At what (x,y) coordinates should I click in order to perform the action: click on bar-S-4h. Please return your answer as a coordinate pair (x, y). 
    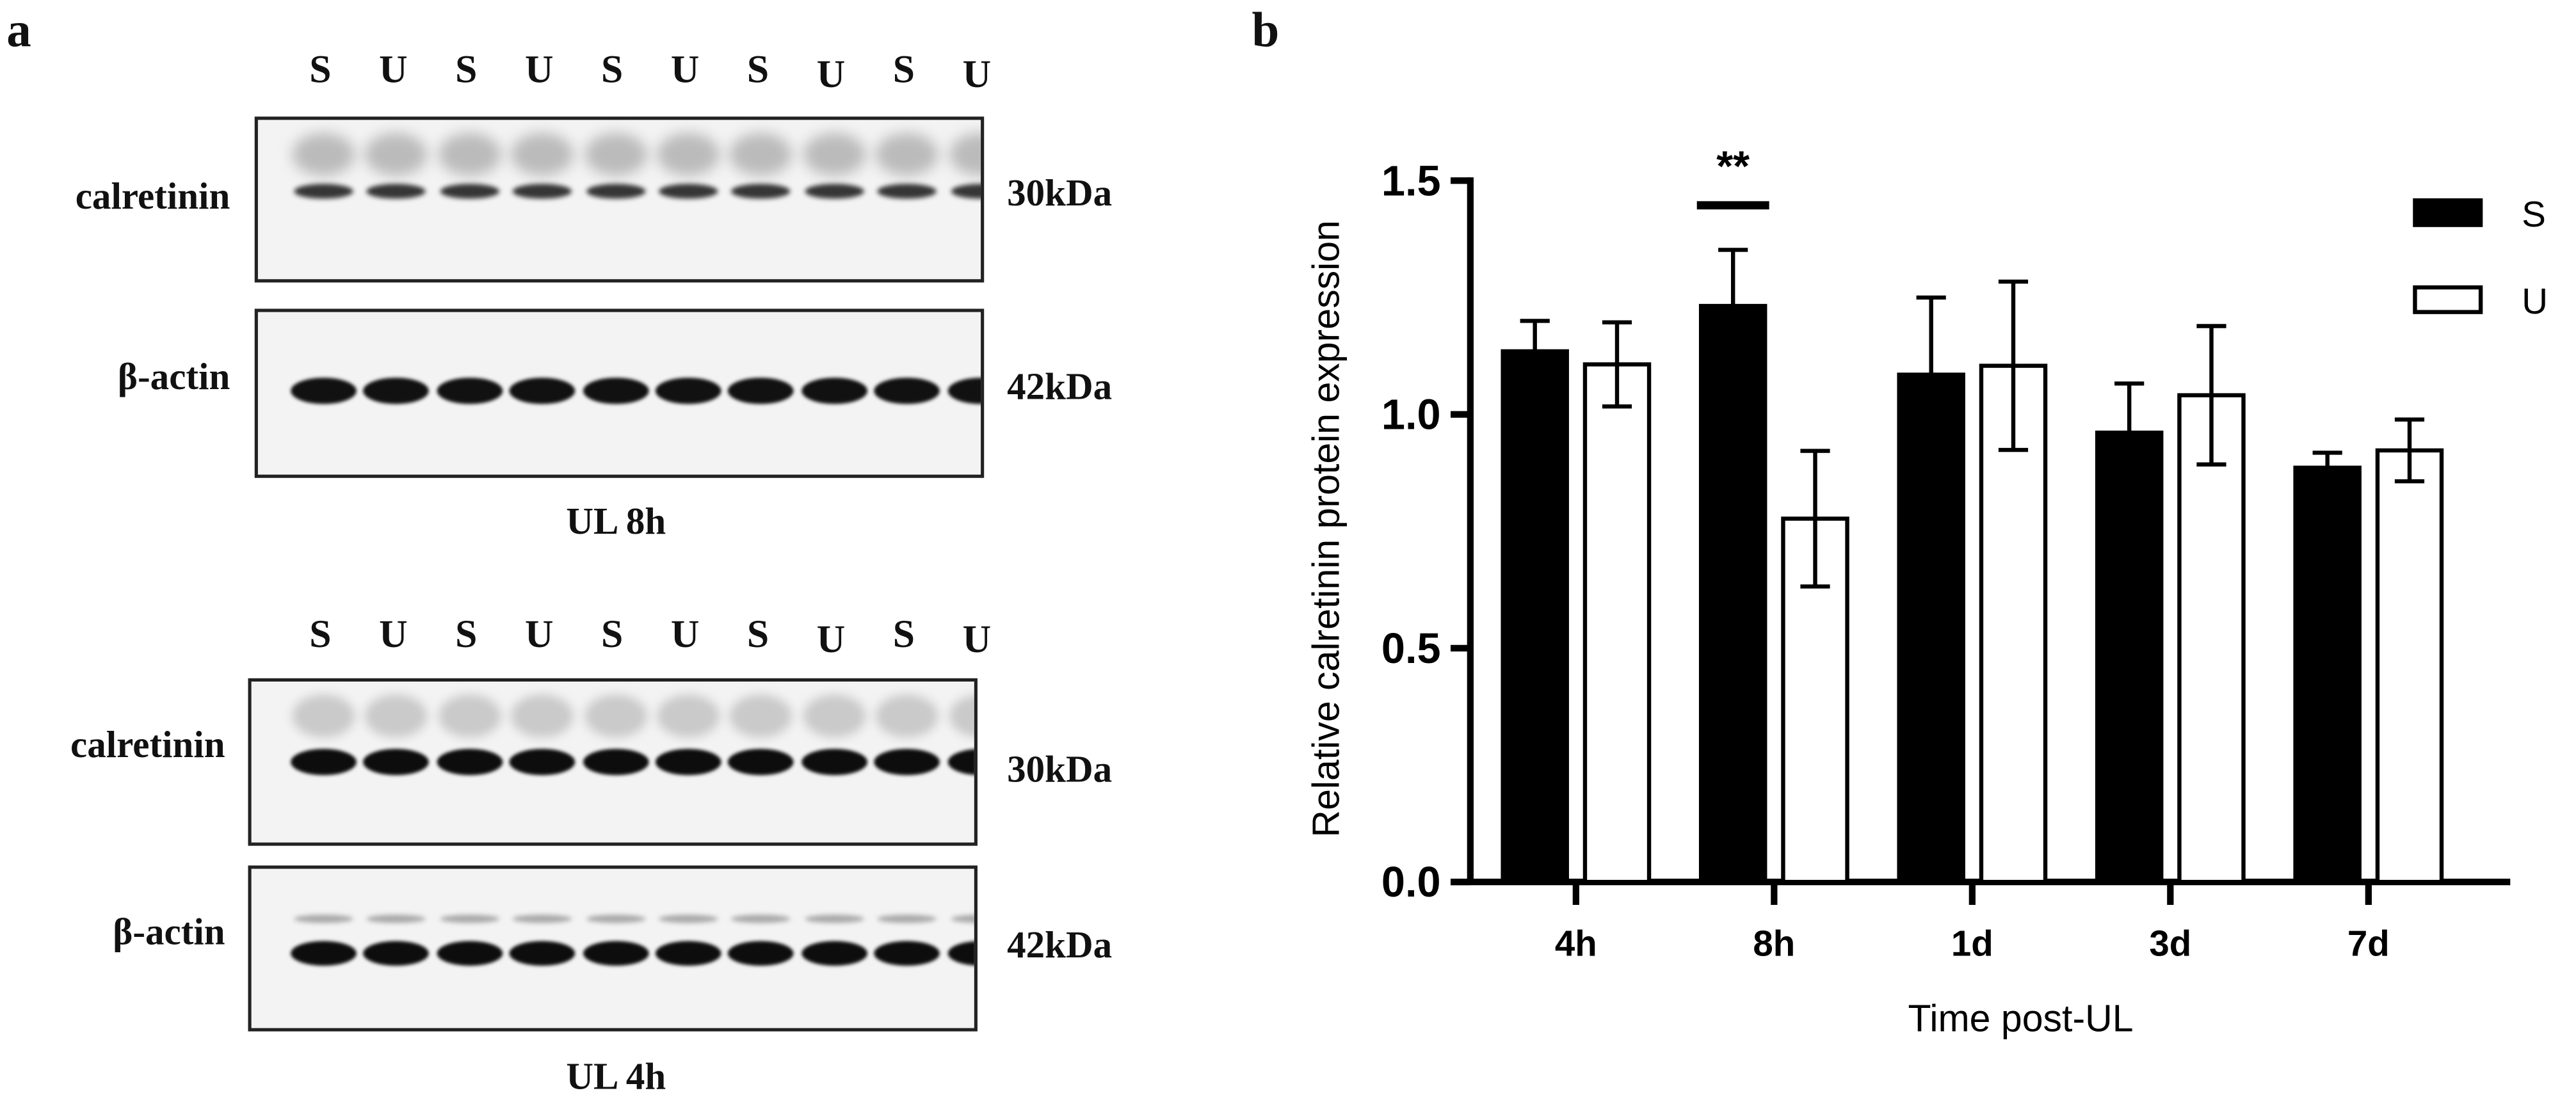
    Looking at the image, I should click on (1535, 616).